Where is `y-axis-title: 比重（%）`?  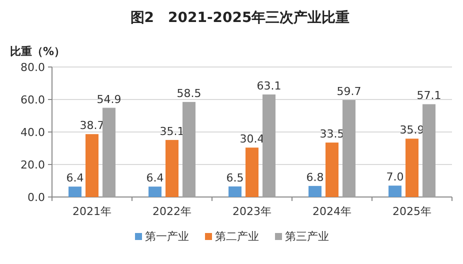 y-axis-title: 比重（%） is located at coordinates (38, 51).